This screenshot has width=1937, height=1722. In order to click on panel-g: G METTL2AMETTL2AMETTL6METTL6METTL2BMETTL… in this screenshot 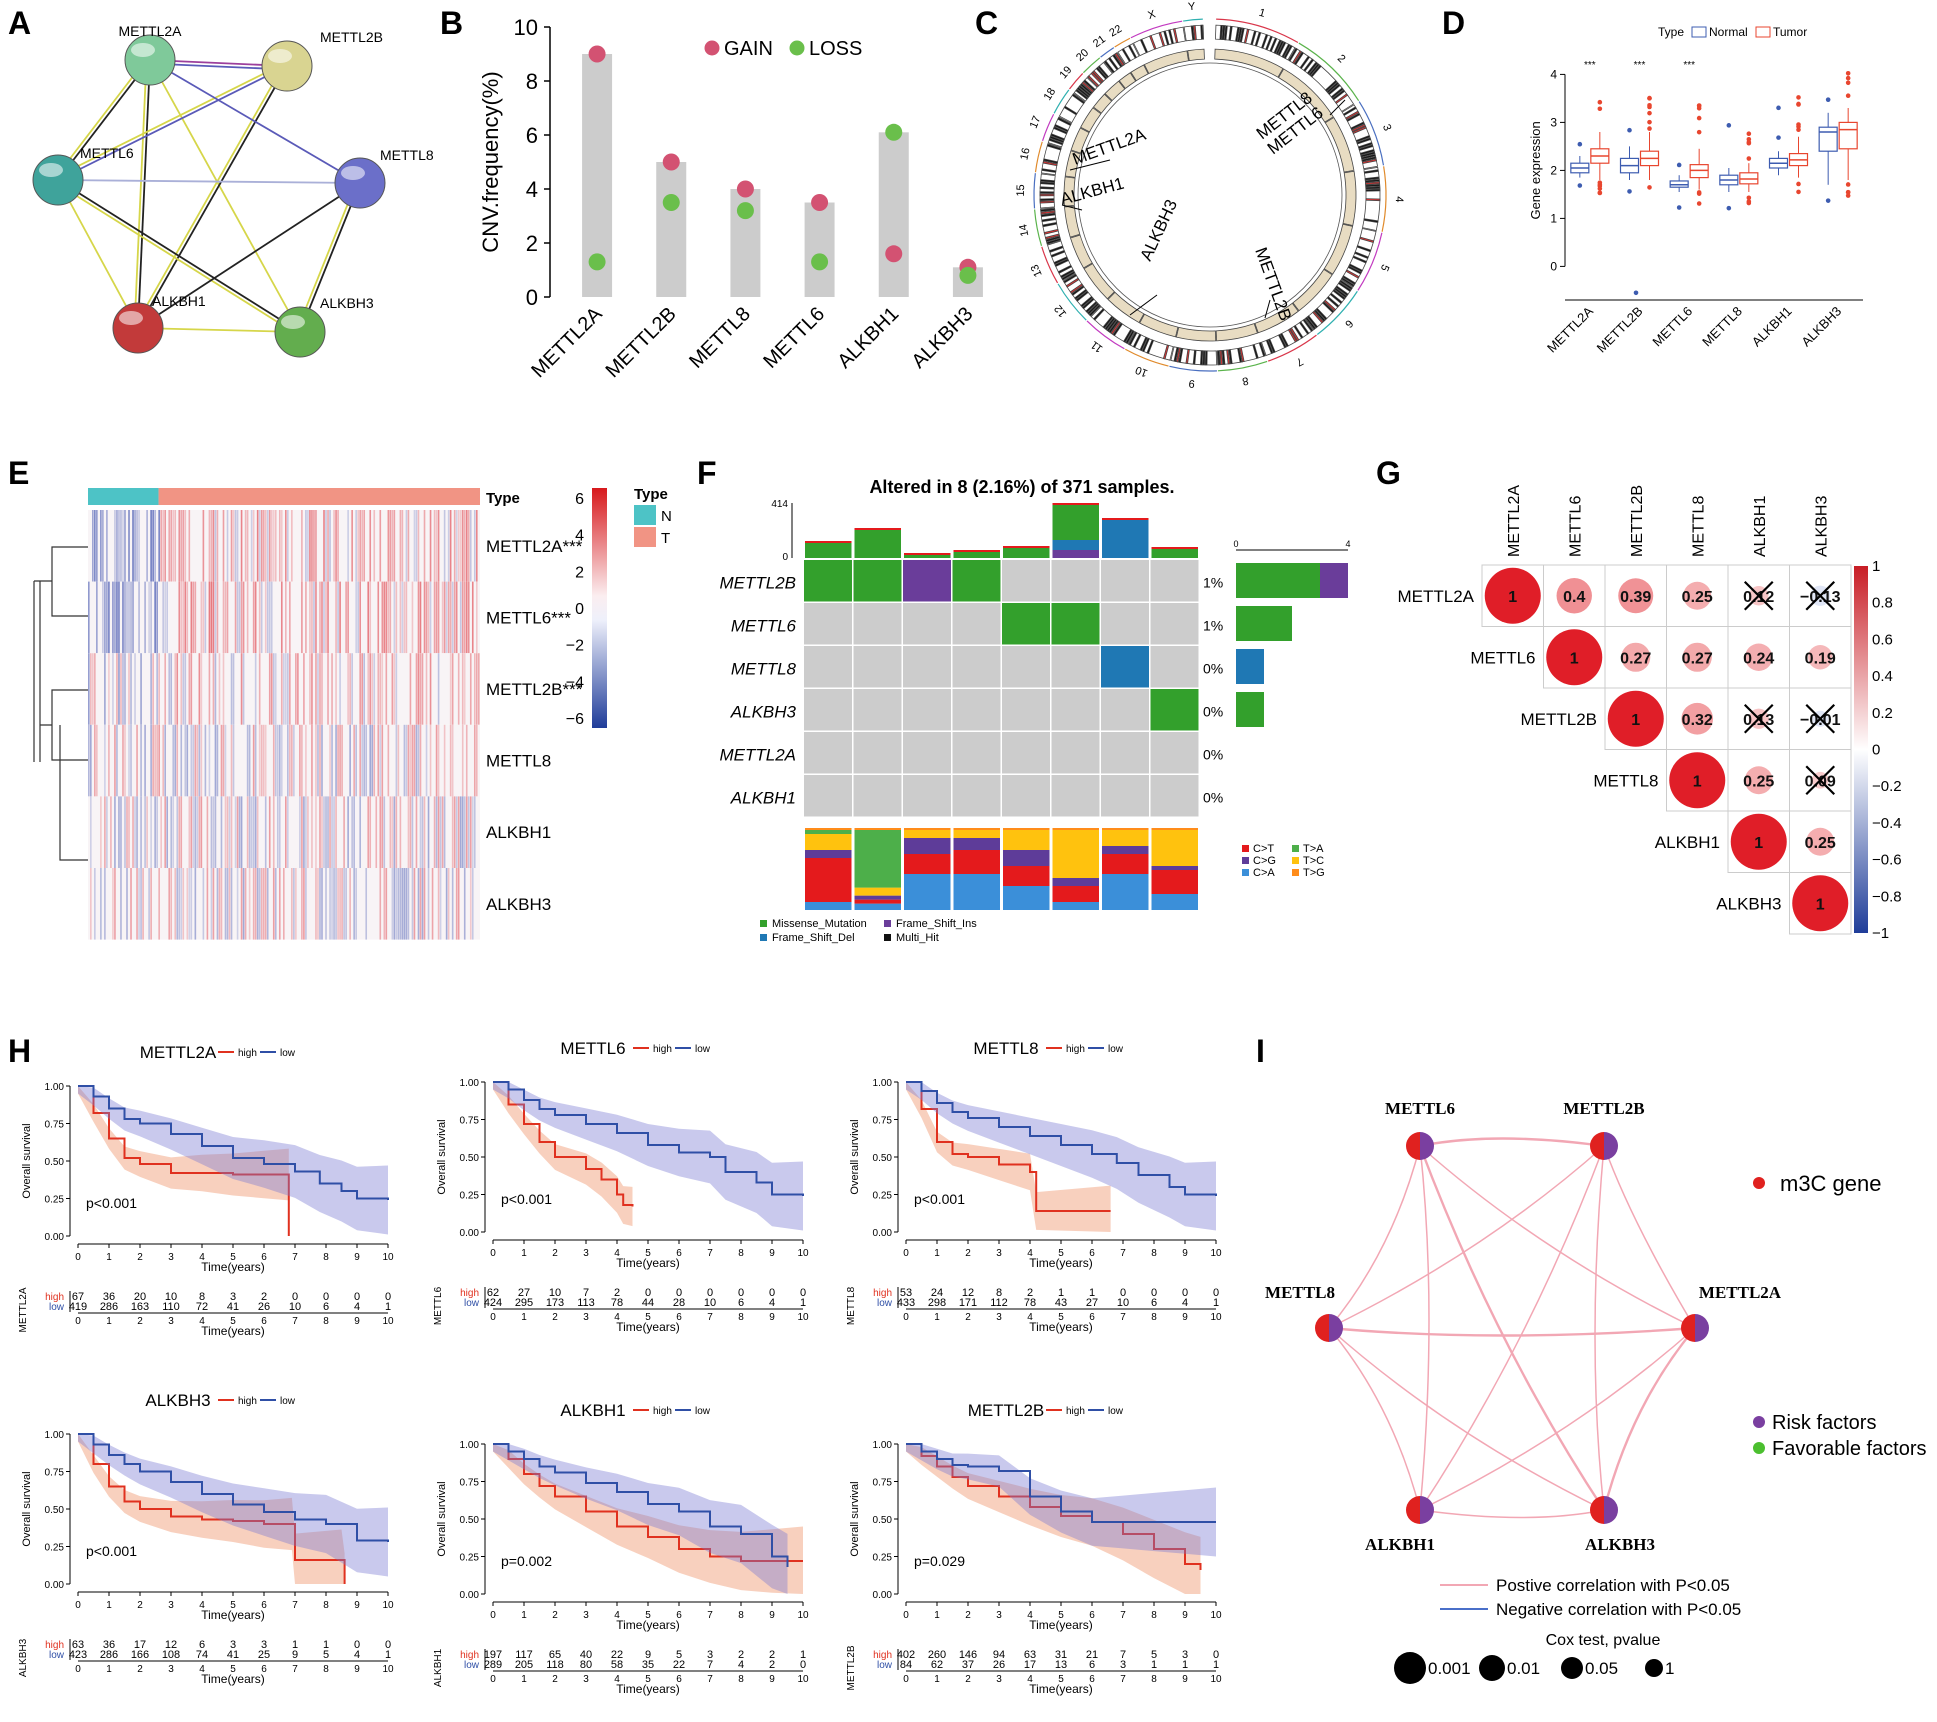, I will do `click(1639, 698)`.